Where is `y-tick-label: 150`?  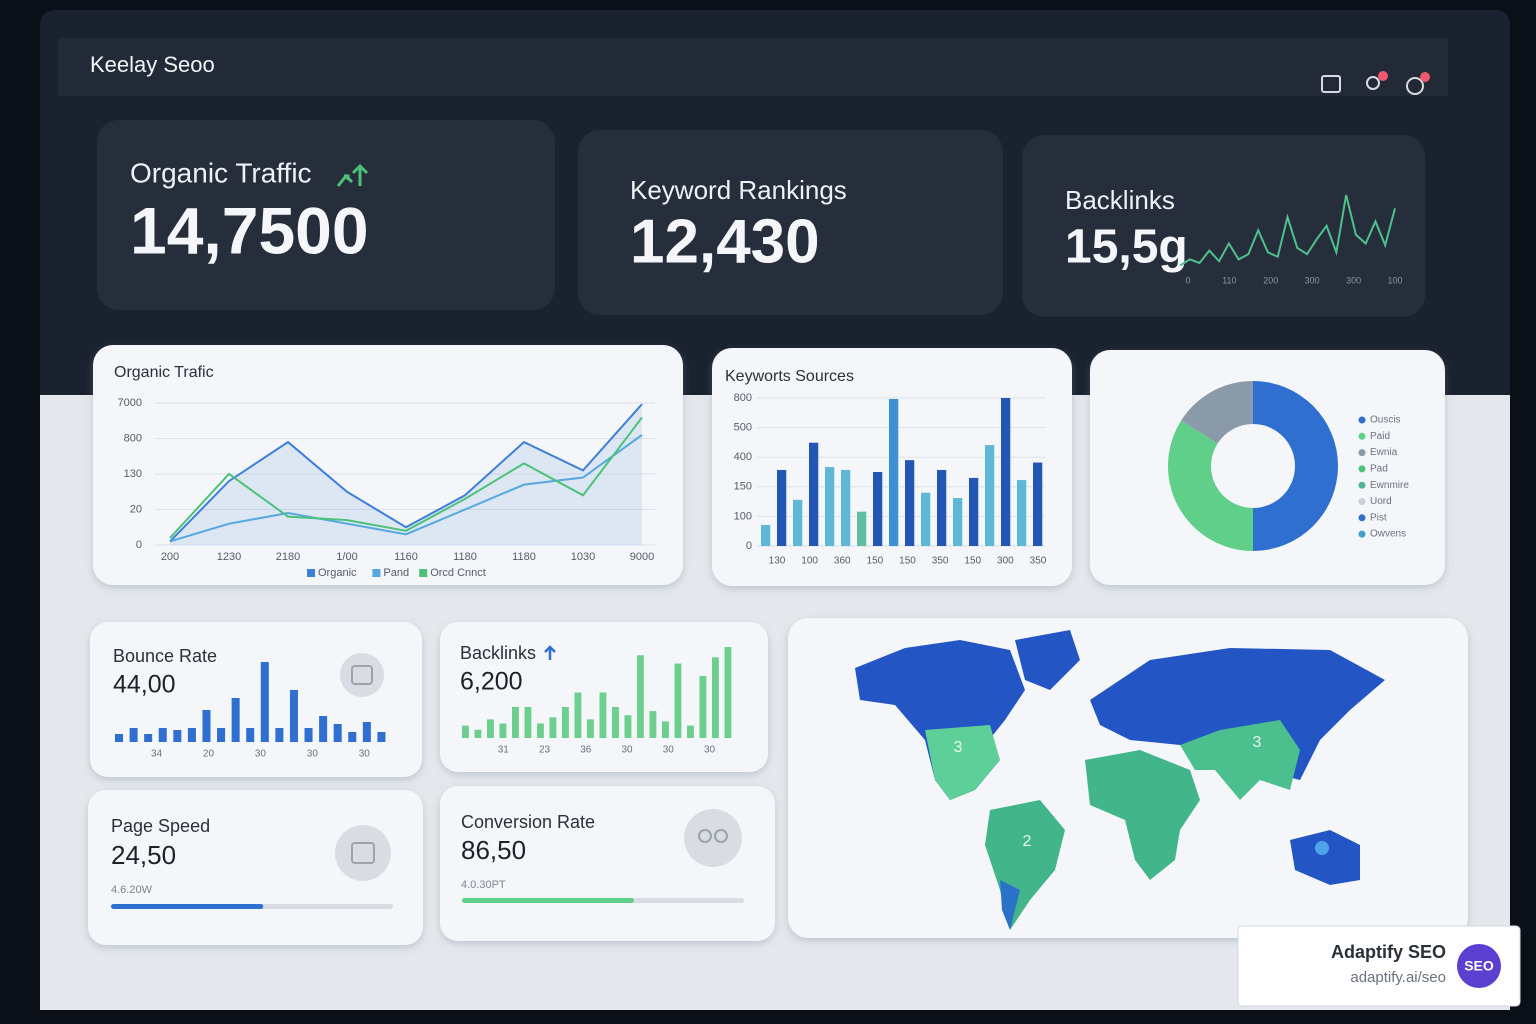 y-tick-label: 150 is located at coordinates (743, 487).